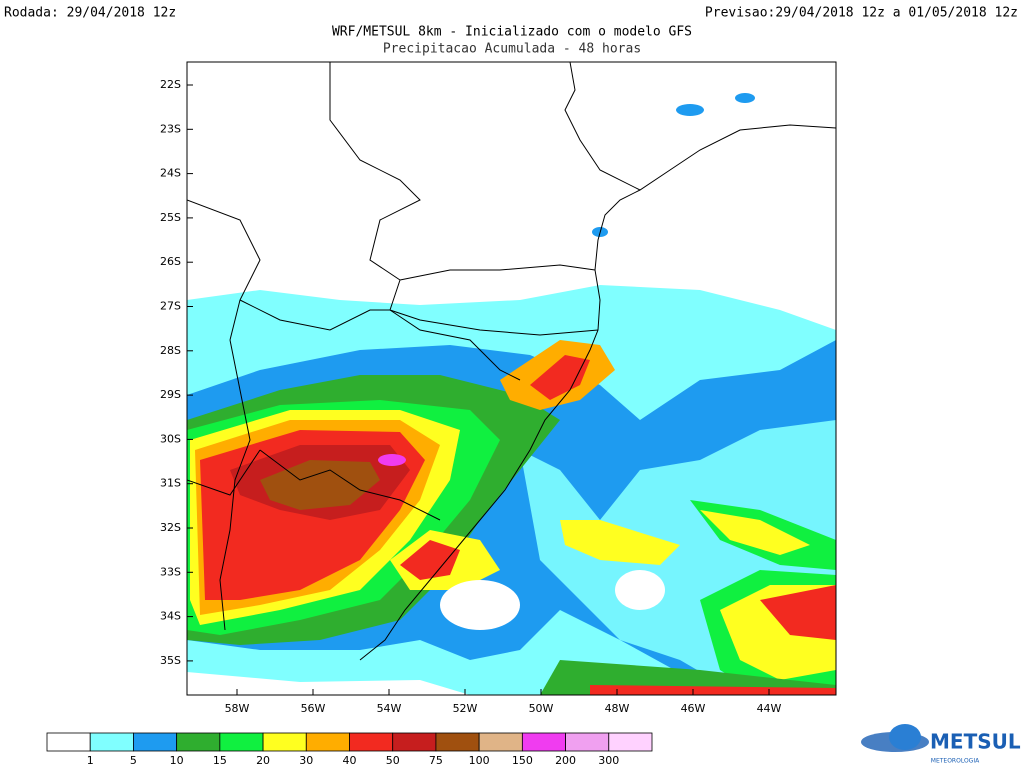 The image size is (1024, 770). I want to click on logo-tagline: METEOROLOGIA, so click(955, 761).